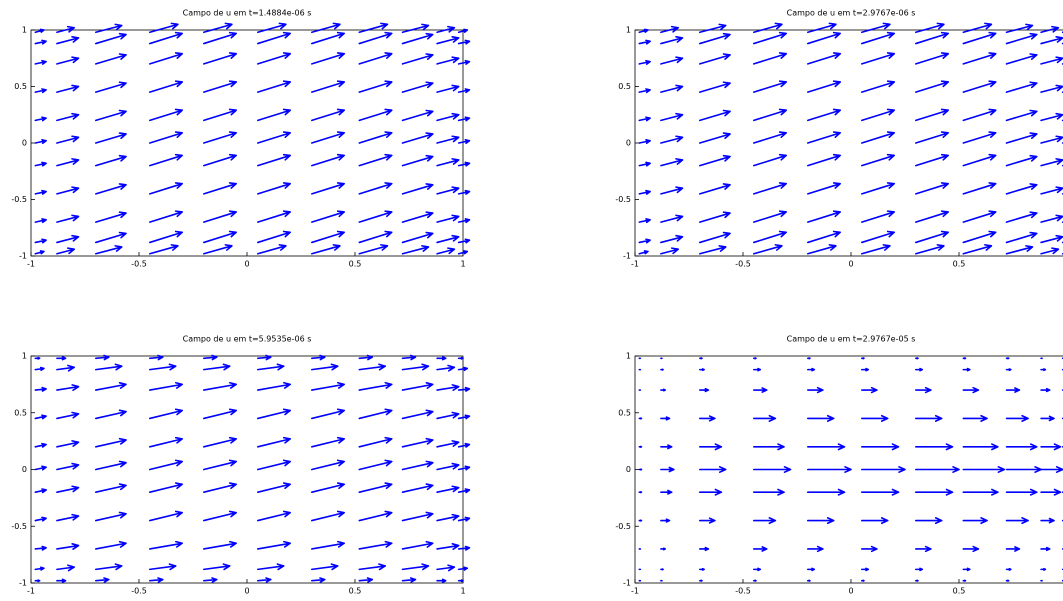 This screenshot has width=1063, height=601. What do you see at coordinates (24, 356) in the screenshot?
I see `y-tick-label: 1` at bounding box center [24, 356].